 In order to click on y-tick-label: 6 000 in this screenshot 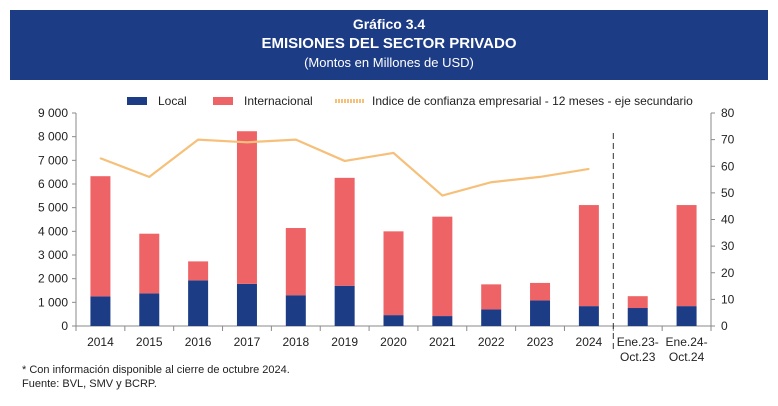, I will do `click(53, 184)`.